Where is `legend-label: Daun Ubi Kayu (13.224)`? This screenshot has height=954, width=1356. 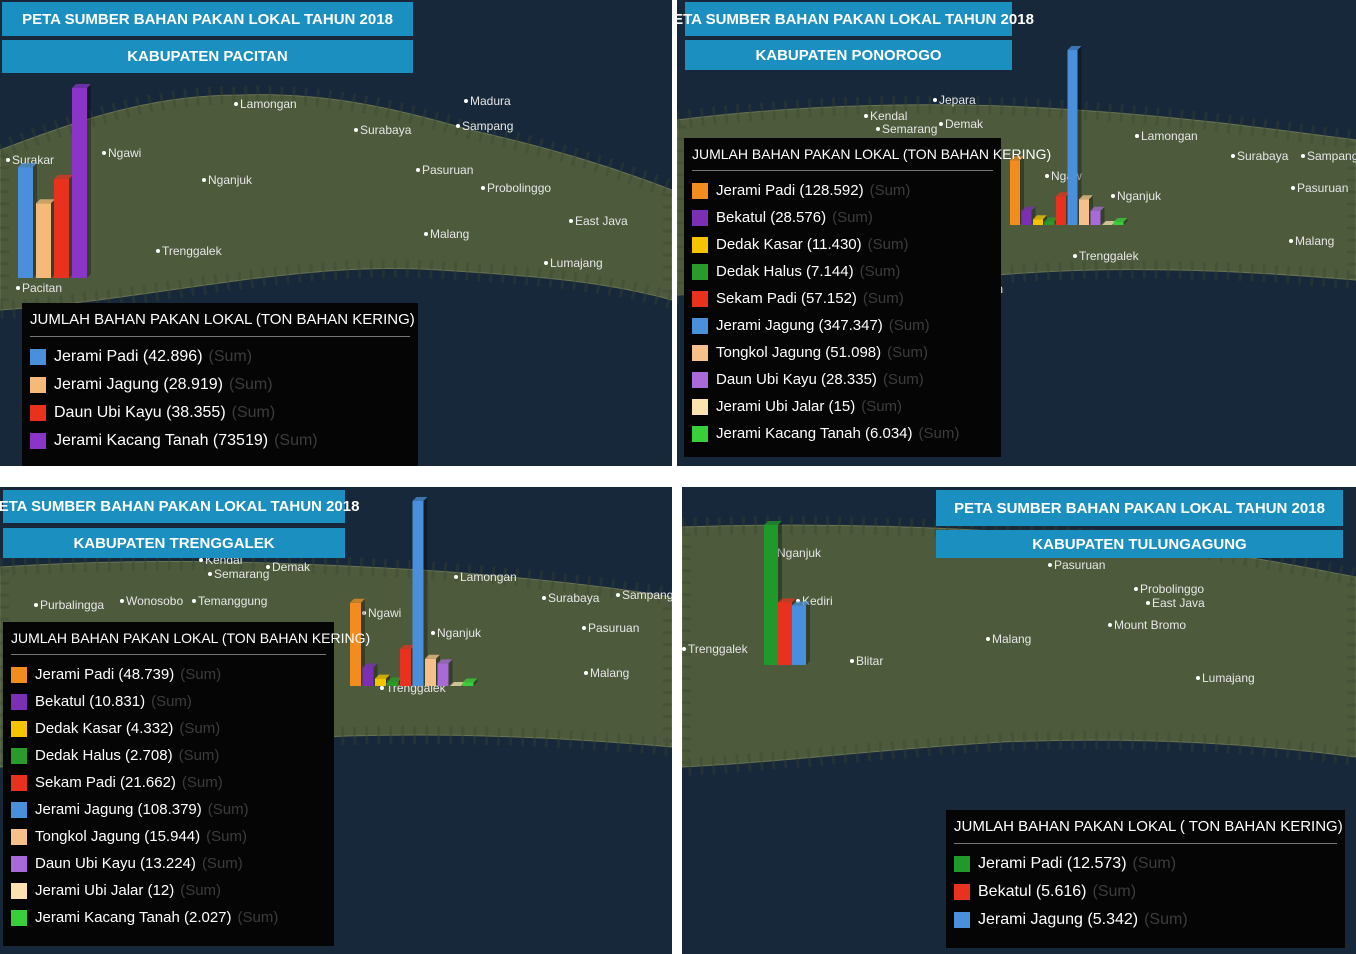 legend-label: Daun Ubi Kayu (13.224) is located at coordinates (115, 863).